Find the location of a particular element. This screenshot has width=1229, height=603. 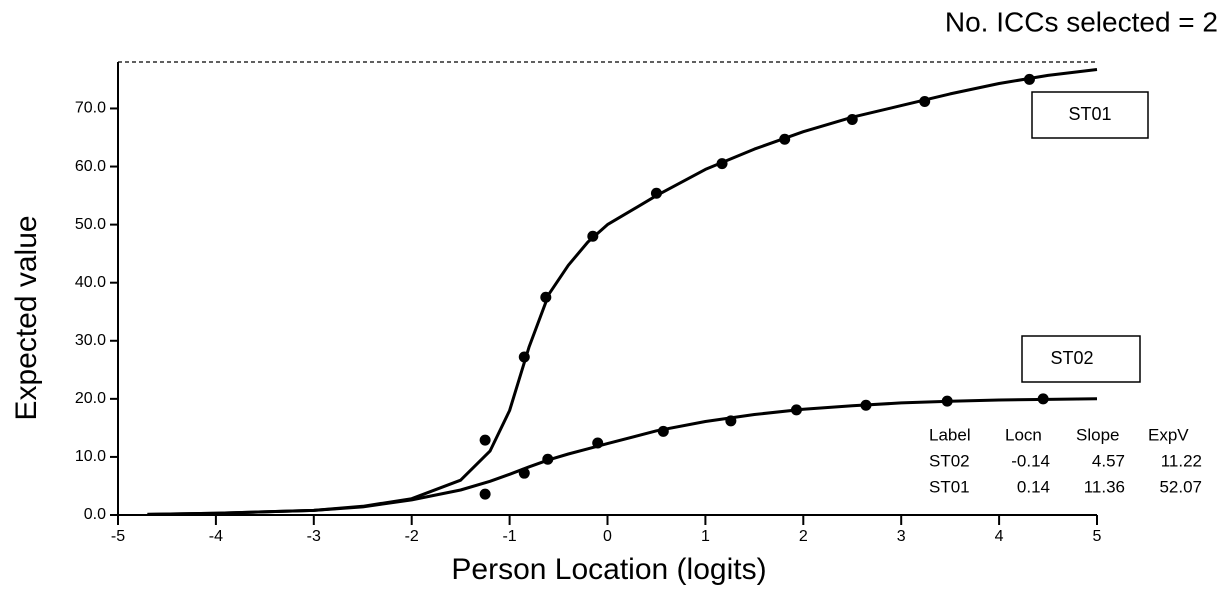

table-cell: 52.07 is located at coordinates (1180, 486).